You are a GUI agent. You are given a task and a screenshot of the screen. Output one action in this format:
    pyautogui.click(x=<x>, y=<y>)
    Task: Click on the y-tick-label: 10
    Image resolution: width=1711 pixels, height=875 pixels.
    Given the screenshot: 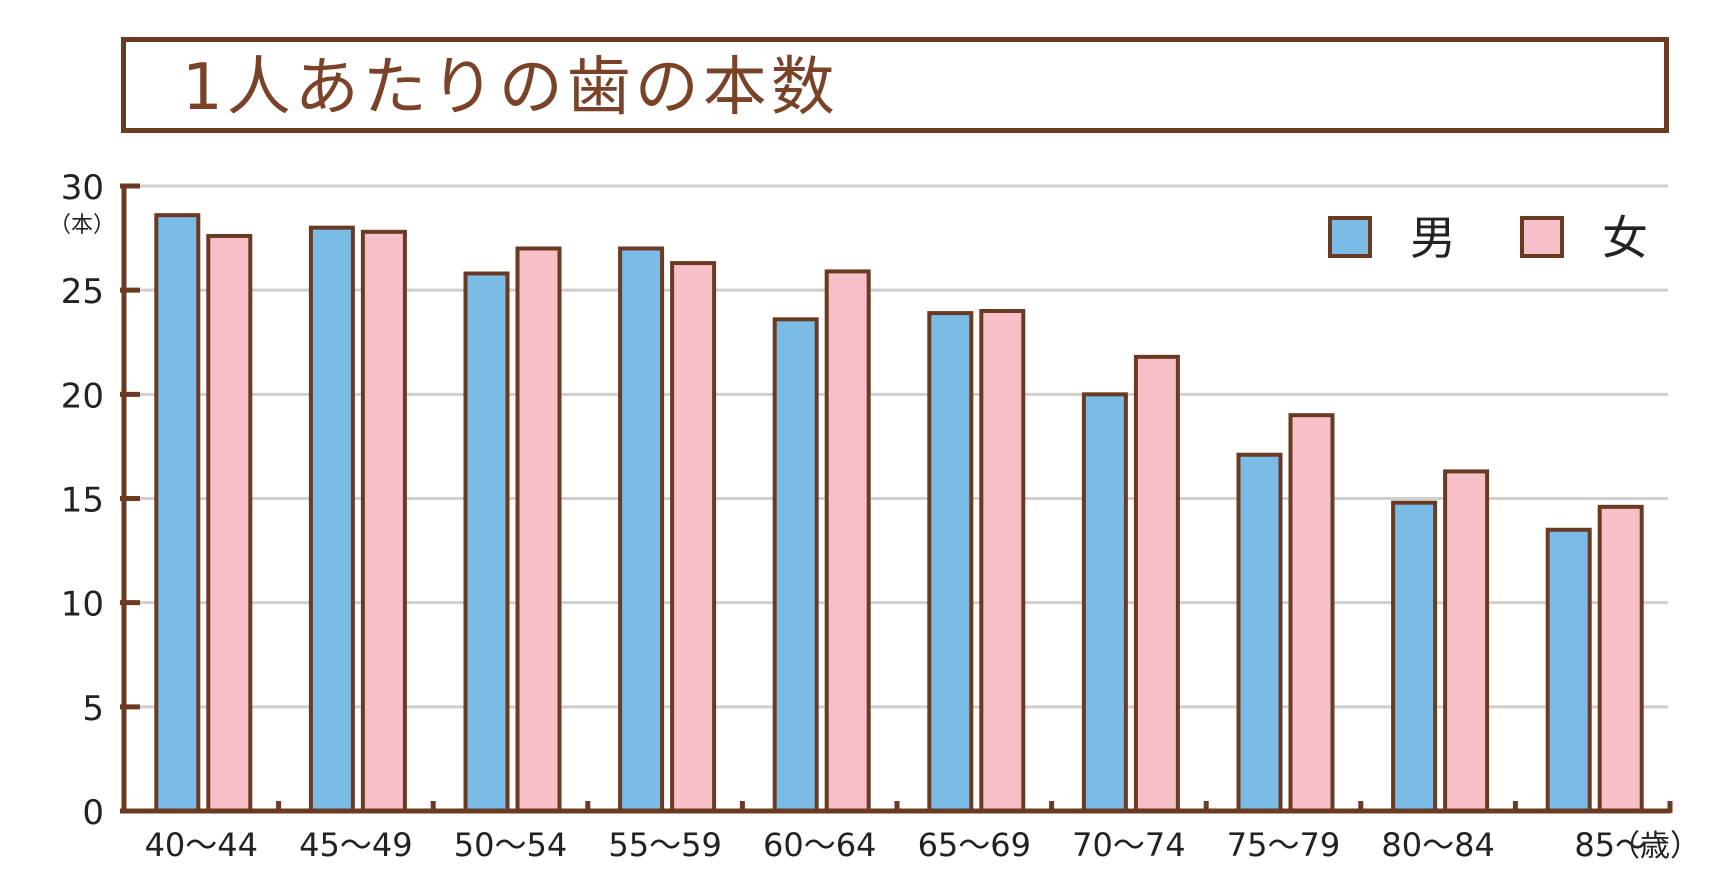 What is the action you would take?
    pyautogui.click(x=82, y=605)
    